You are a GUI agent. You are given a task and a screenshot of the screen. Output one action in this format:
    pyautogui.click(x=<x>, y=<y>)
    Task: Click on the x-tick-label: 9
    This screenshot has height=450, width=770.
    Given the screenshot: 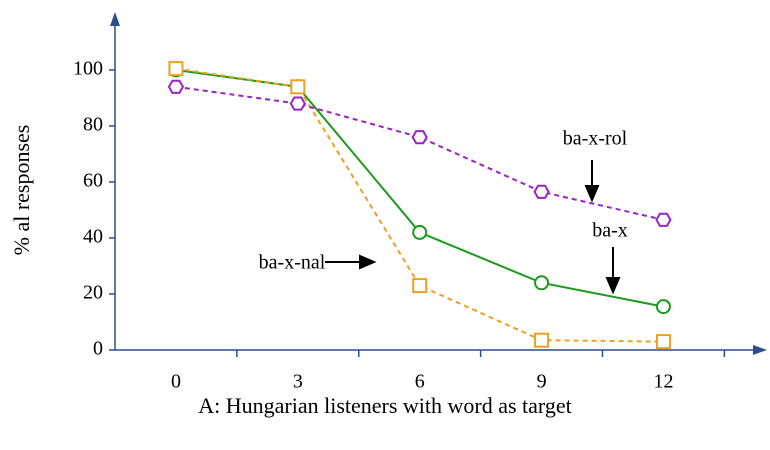 What is the action you would take?
    pyautogui.click(x=542, y=382)
    